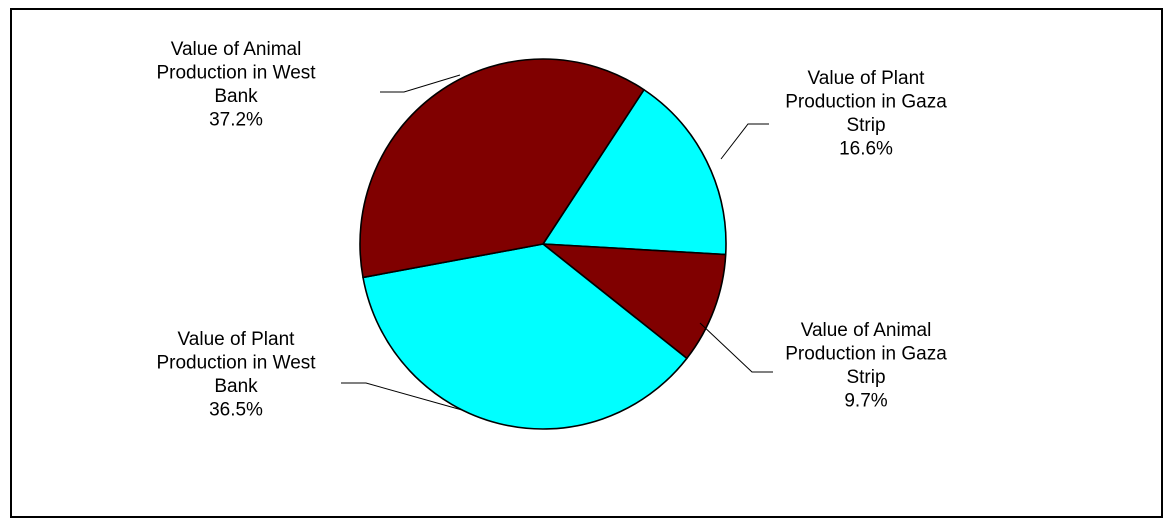 The height and width of the screenshot is (528, 1173). What do you see at coordinates (236, 120) in the screenshot?
I see `slice-percent-label: 37.2%` at bounding box center [236, 120].